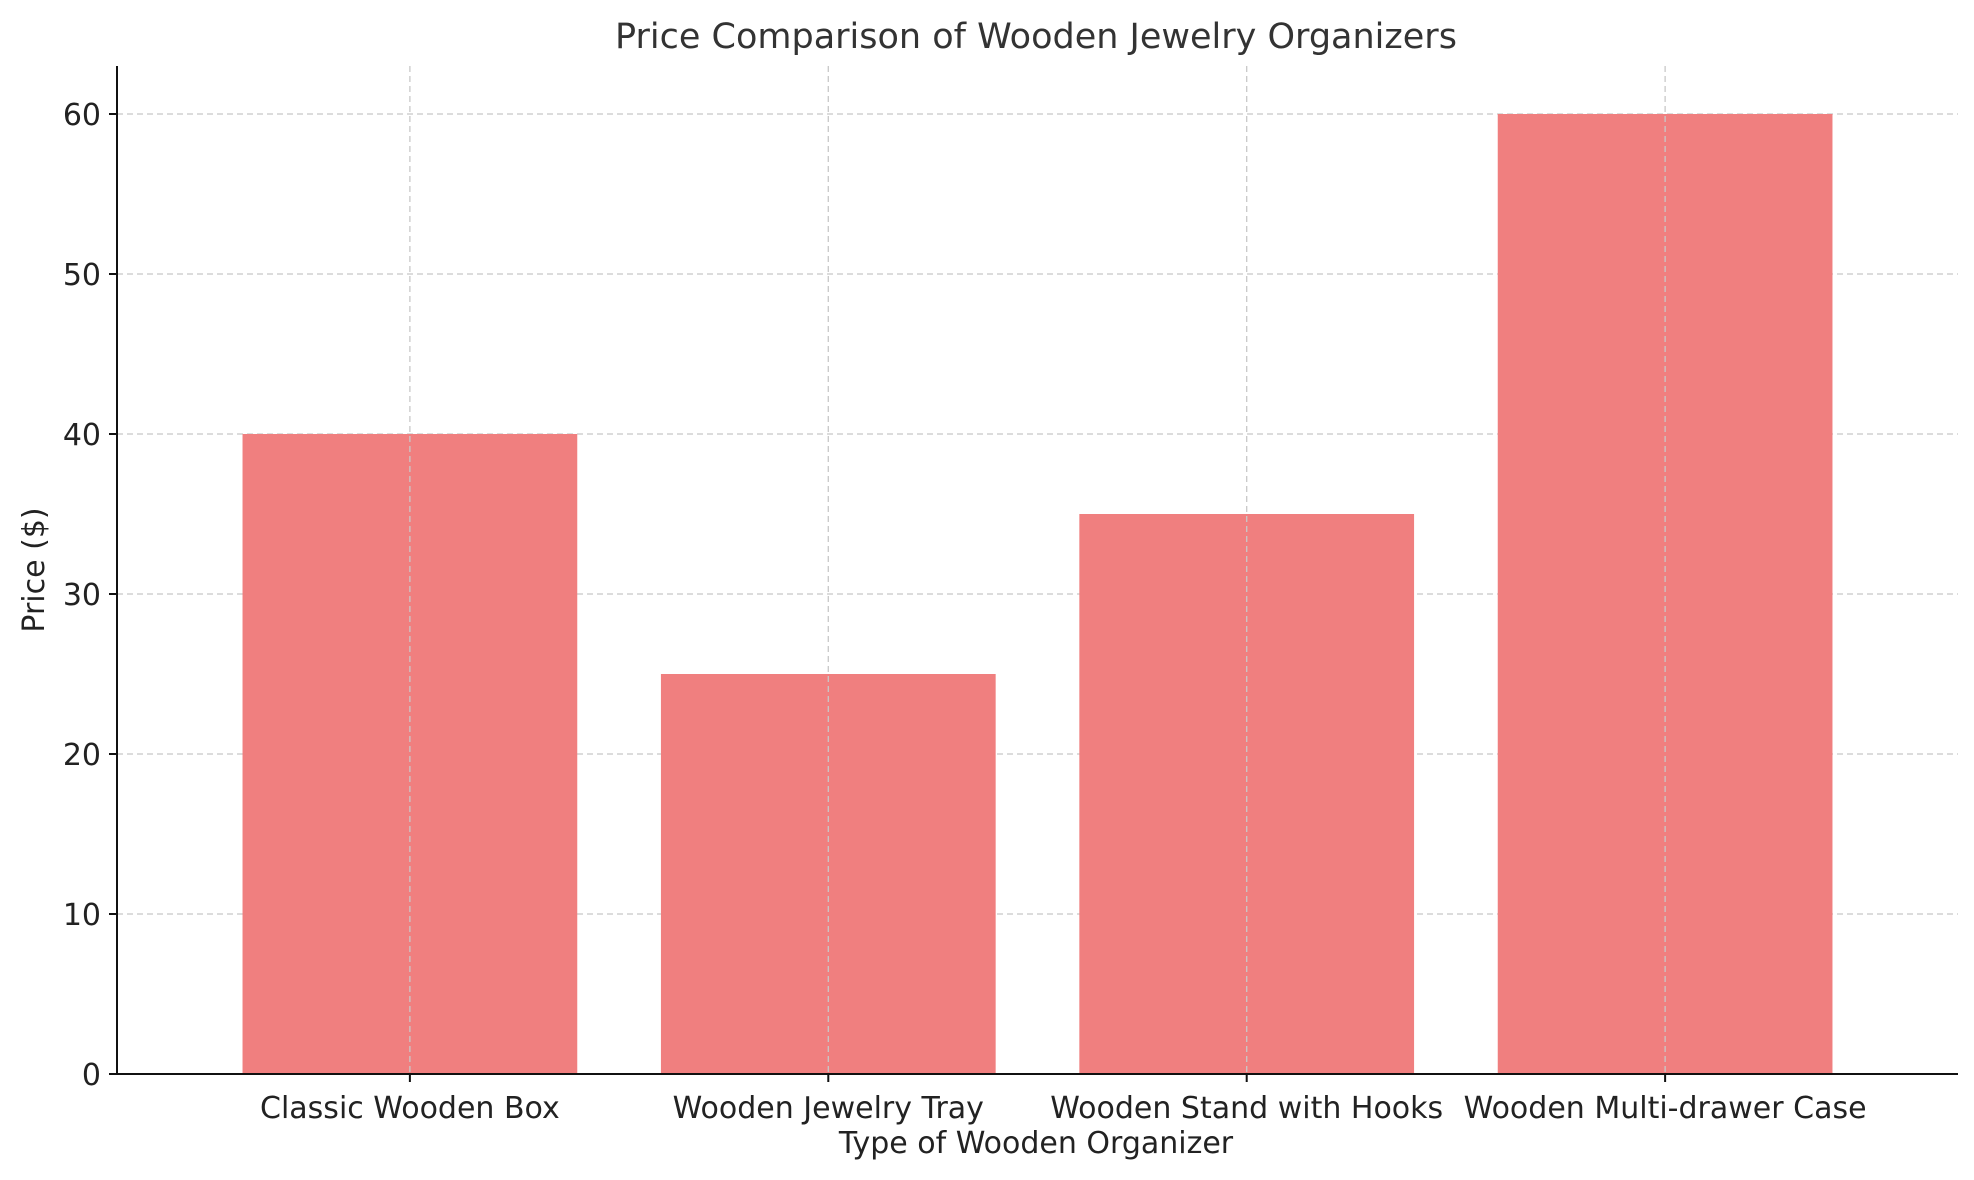 This screenshot has width=1974, height=1180. Describe the element at coordinates (82, 595) in the screenshot. I see `y-tick-label: 30` at that location.